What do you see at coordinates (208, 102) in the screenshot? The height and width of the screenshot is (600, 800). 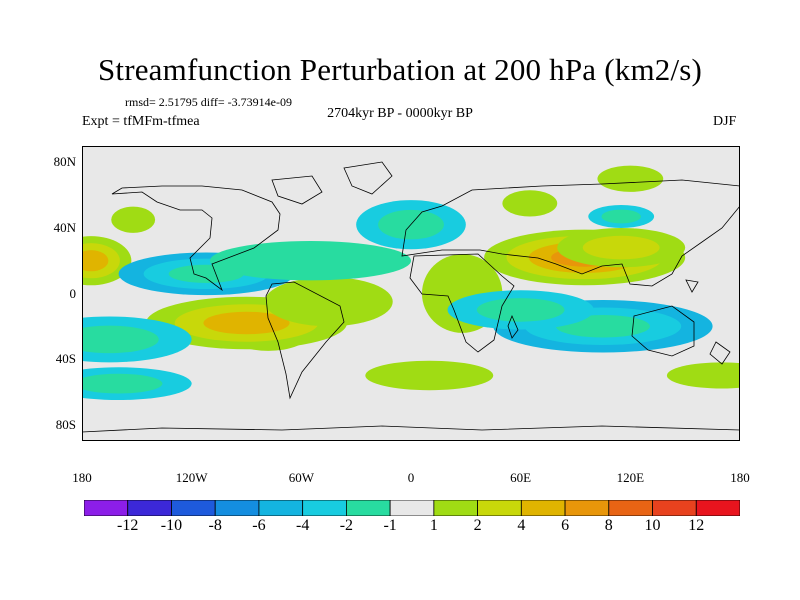 I see `stats-line: rmsd= 2.51795 diff= -3.73914e-09` at bounding box center [208, 102].